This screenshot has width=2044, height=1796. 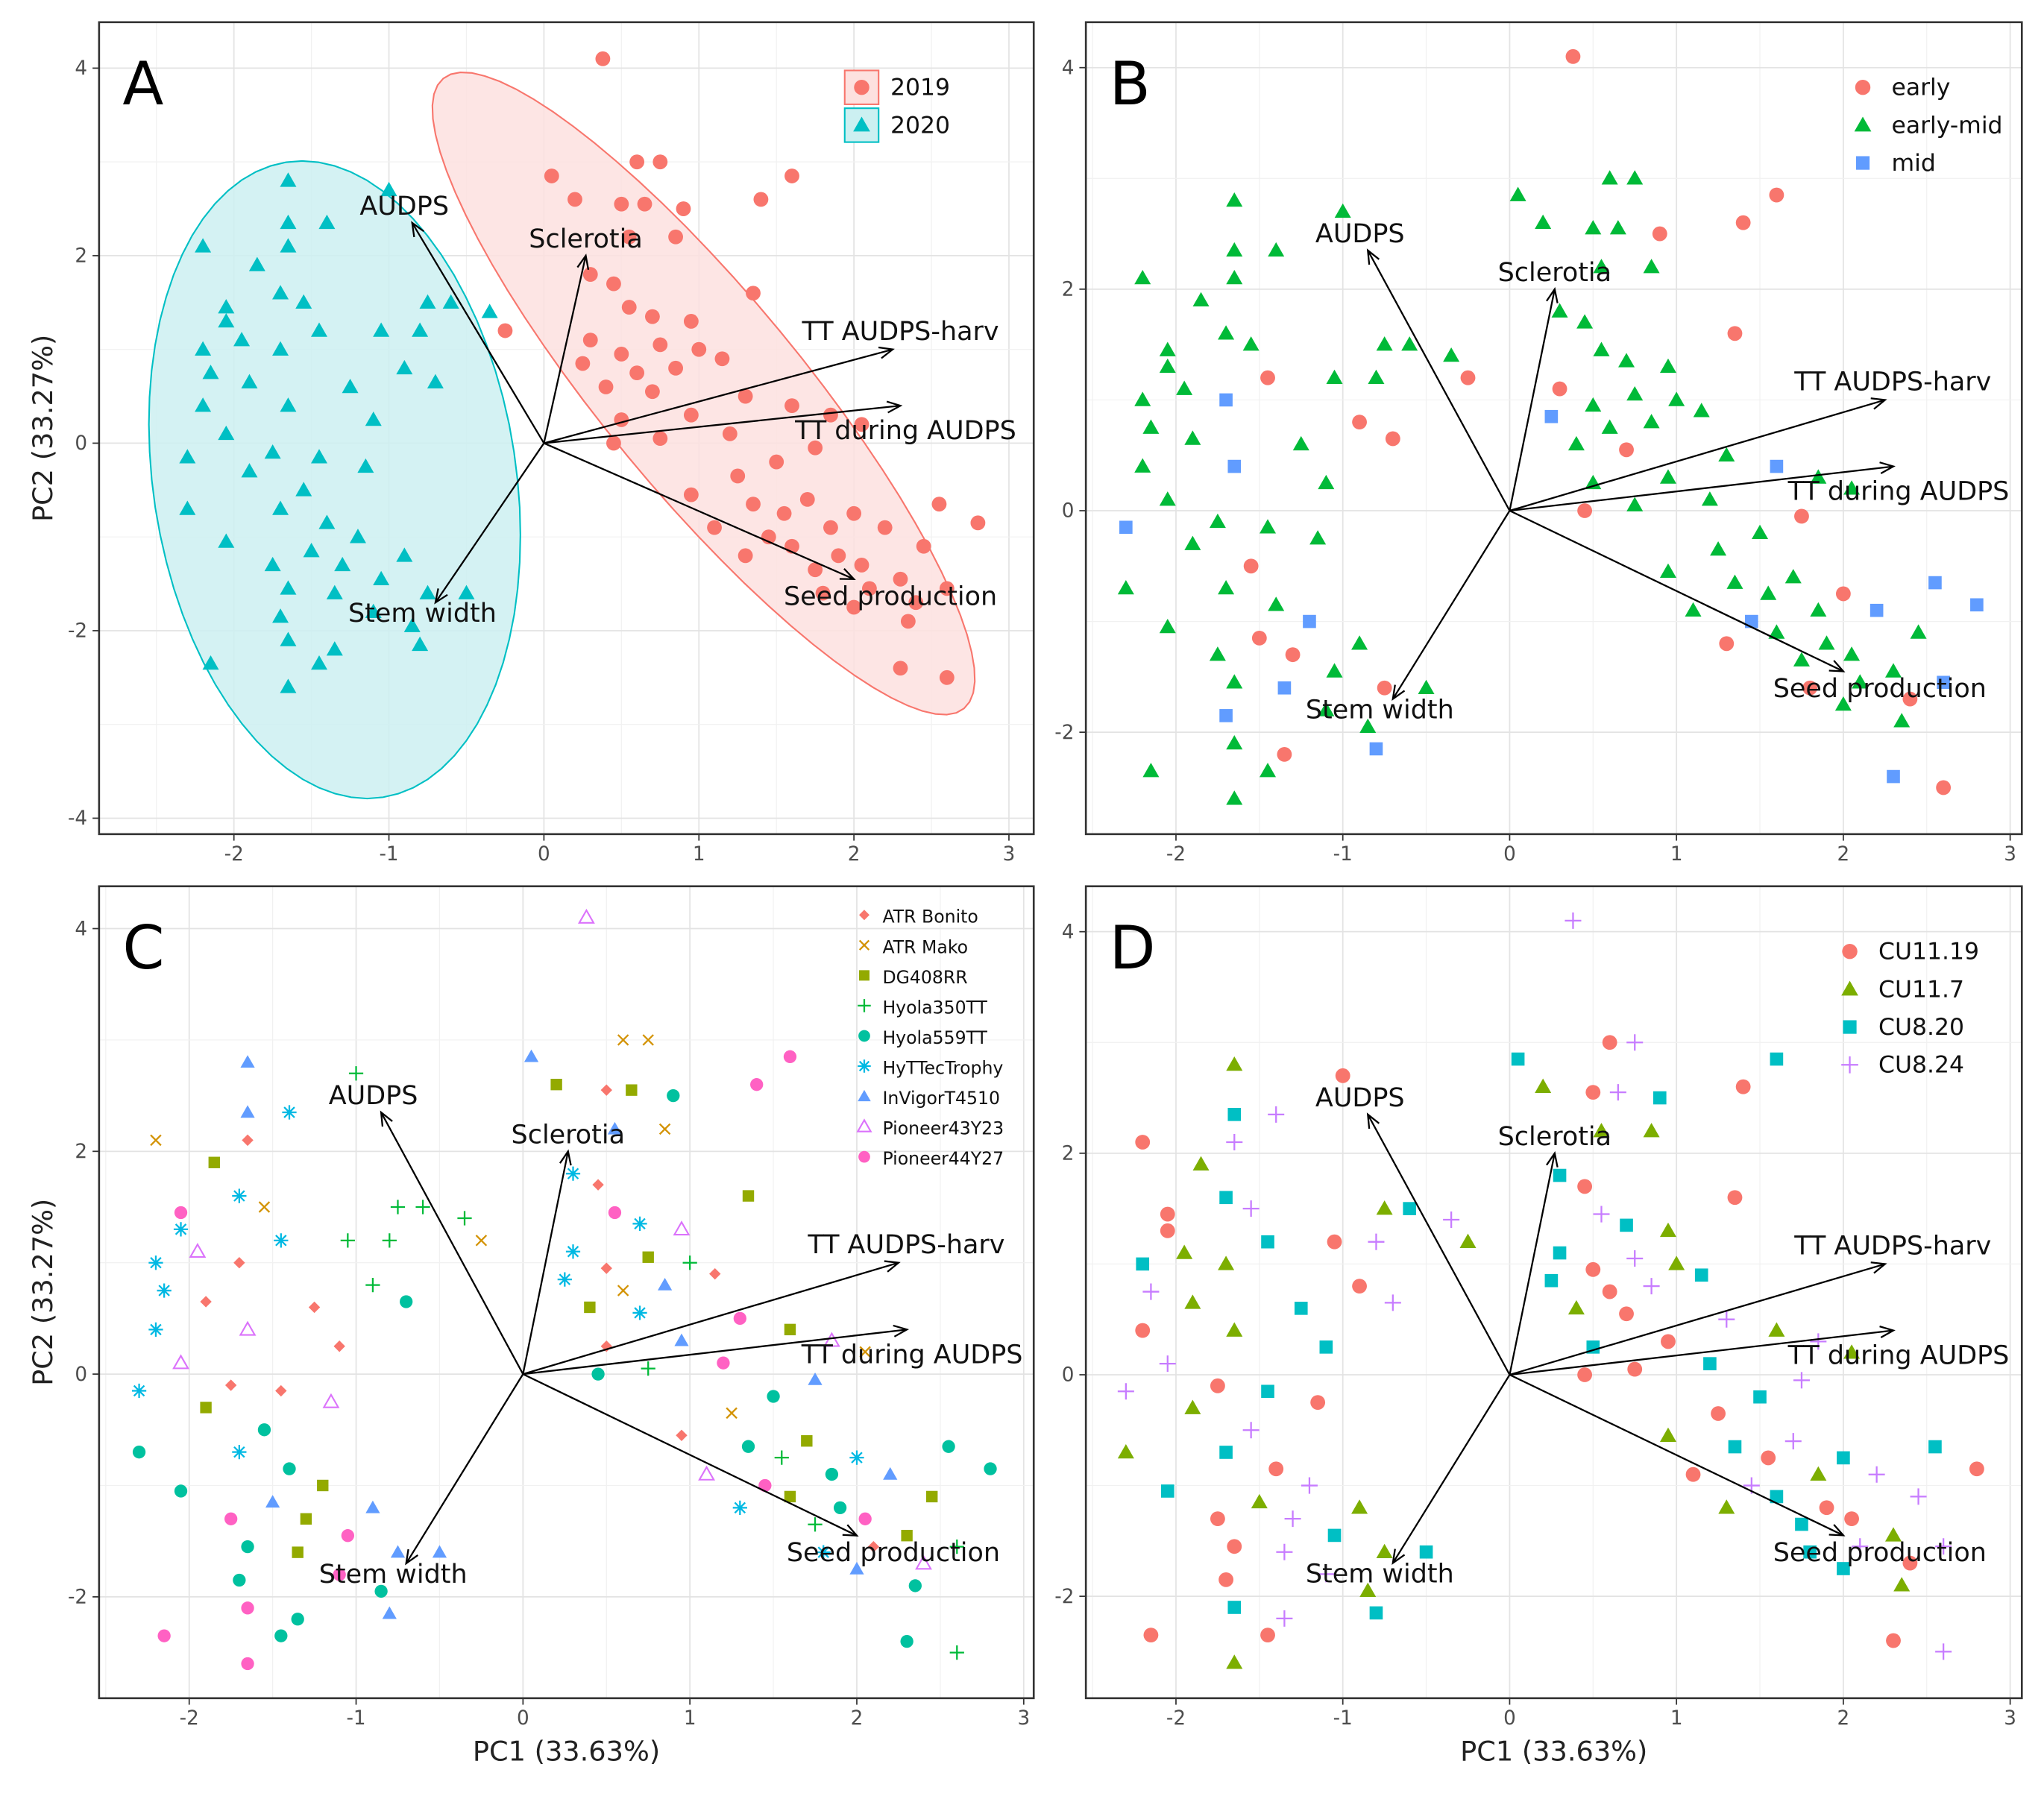 What do you see at coordinates (1068, 68) in the screenshot?
I see `y-tick-label: 4` at bounding box center [1068, 68].